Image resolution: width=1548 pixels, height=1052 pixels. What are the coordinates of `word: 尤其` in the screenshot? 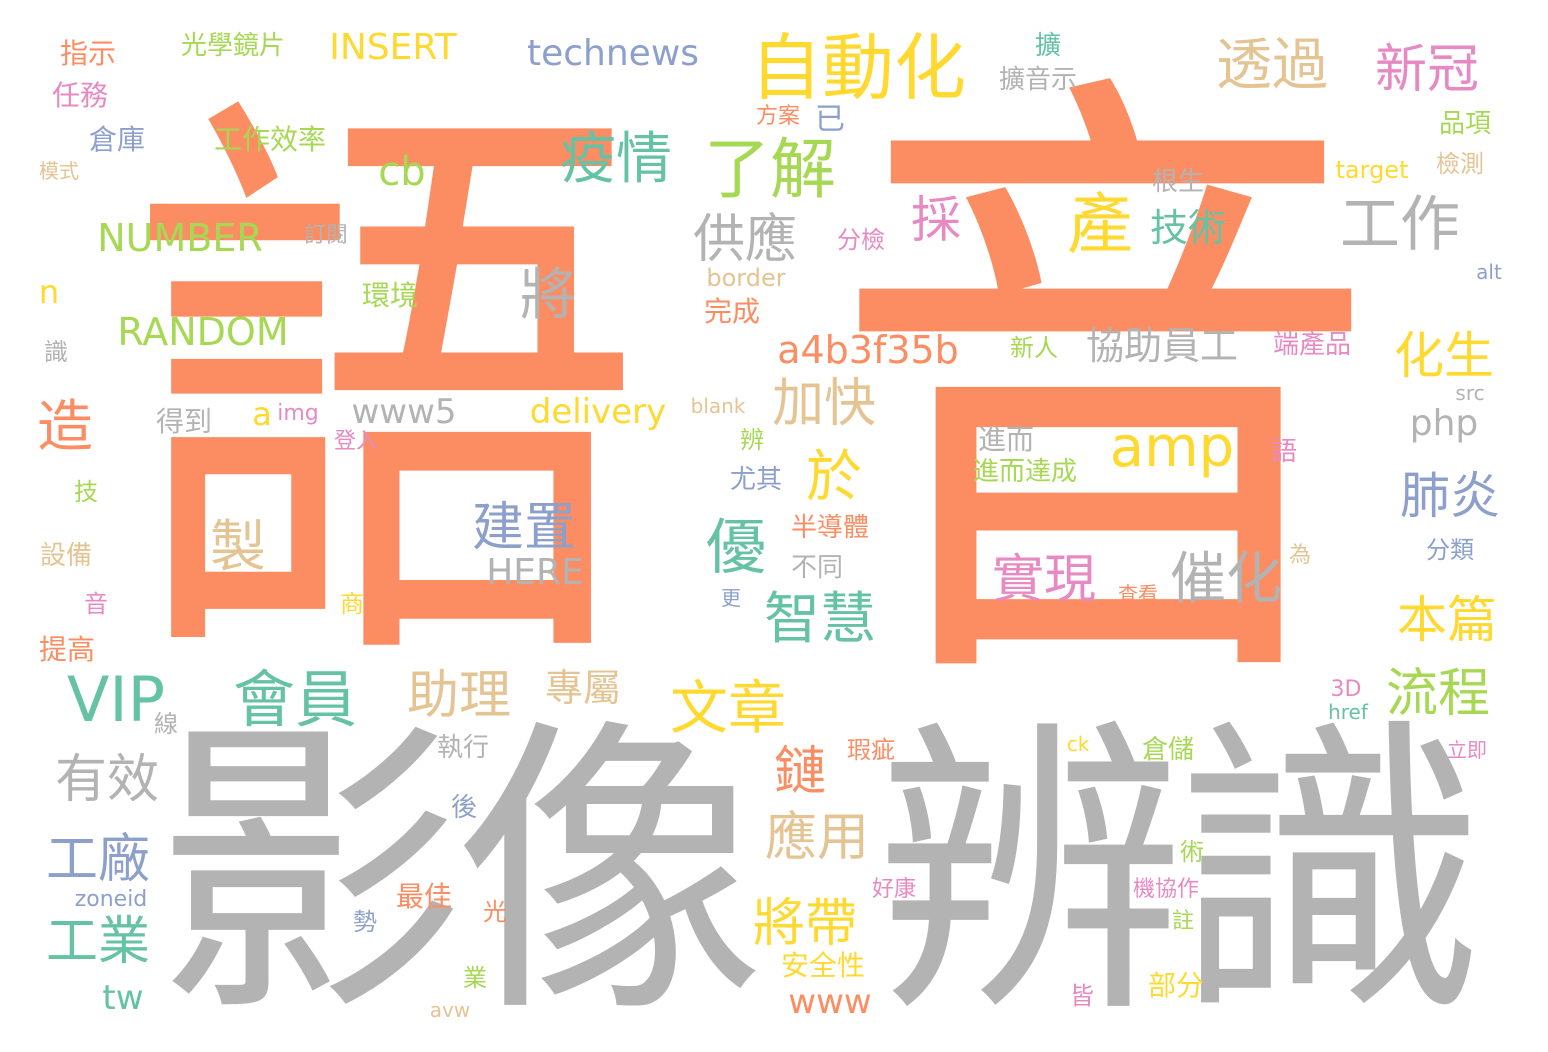 It's located at (756, 480).